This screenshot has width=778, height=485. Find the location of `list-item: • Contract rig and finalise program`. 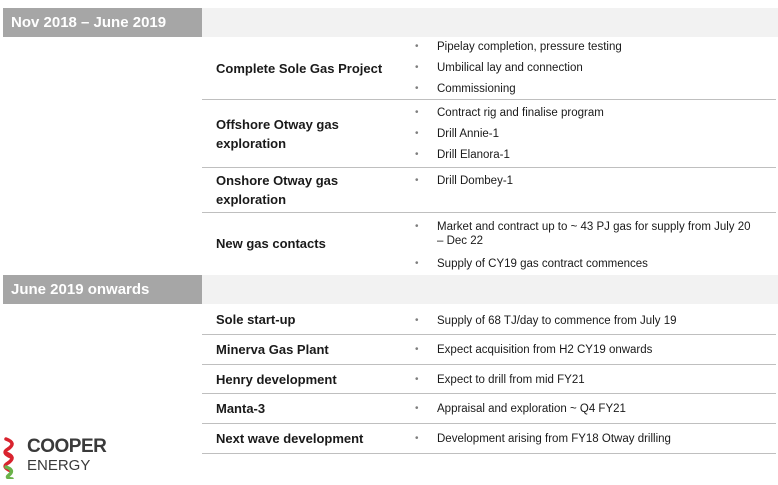

list-item: • Contract rig and finalise program is located at coordinates (509, 113).